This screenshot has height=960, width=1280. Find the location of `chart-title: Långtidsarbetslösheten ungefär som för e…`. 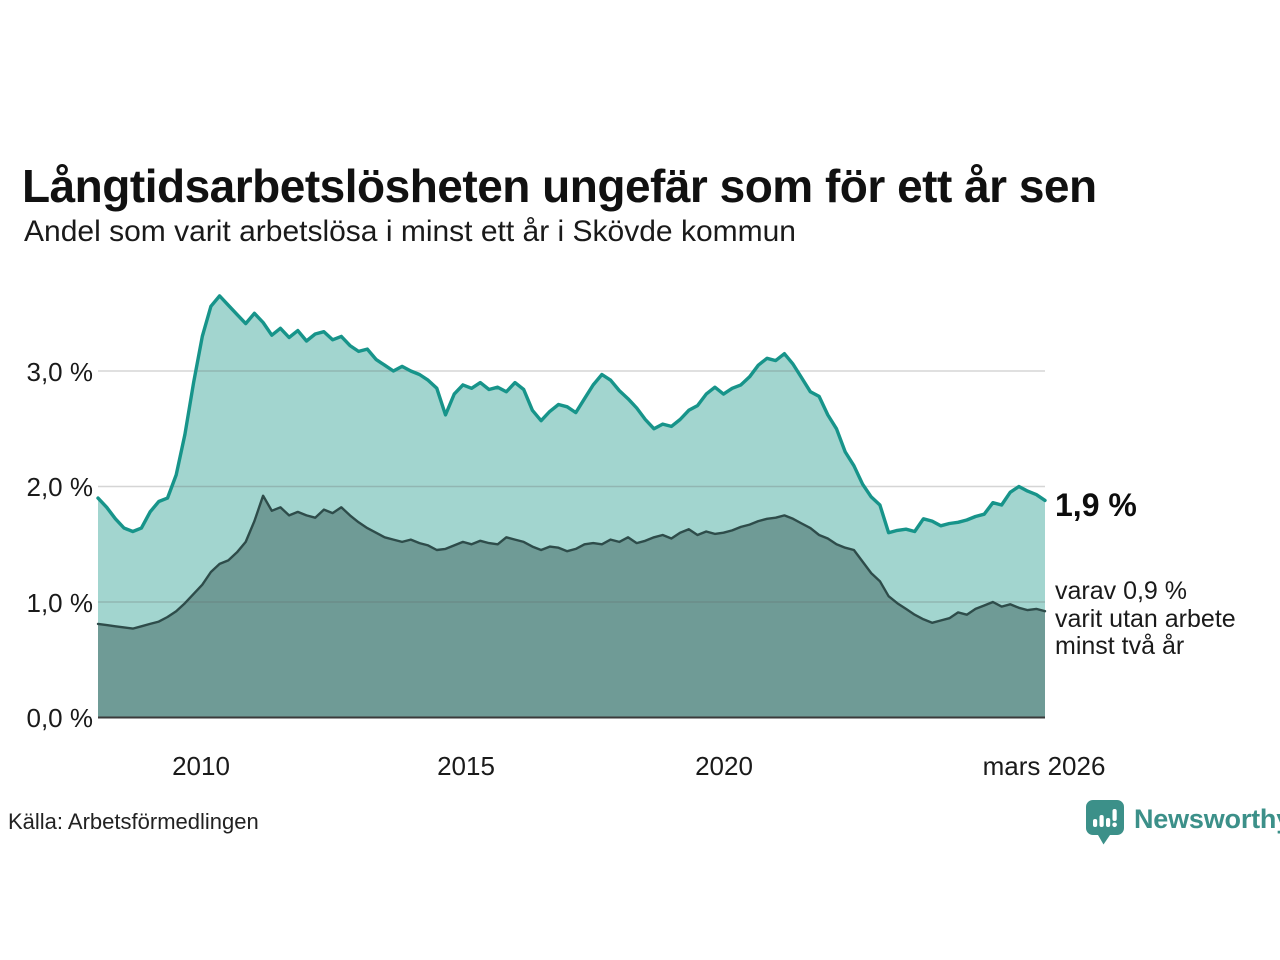

chart-title: Långtidsarbetslösheten ungefär som för e… is located at coordinates (559, 185).